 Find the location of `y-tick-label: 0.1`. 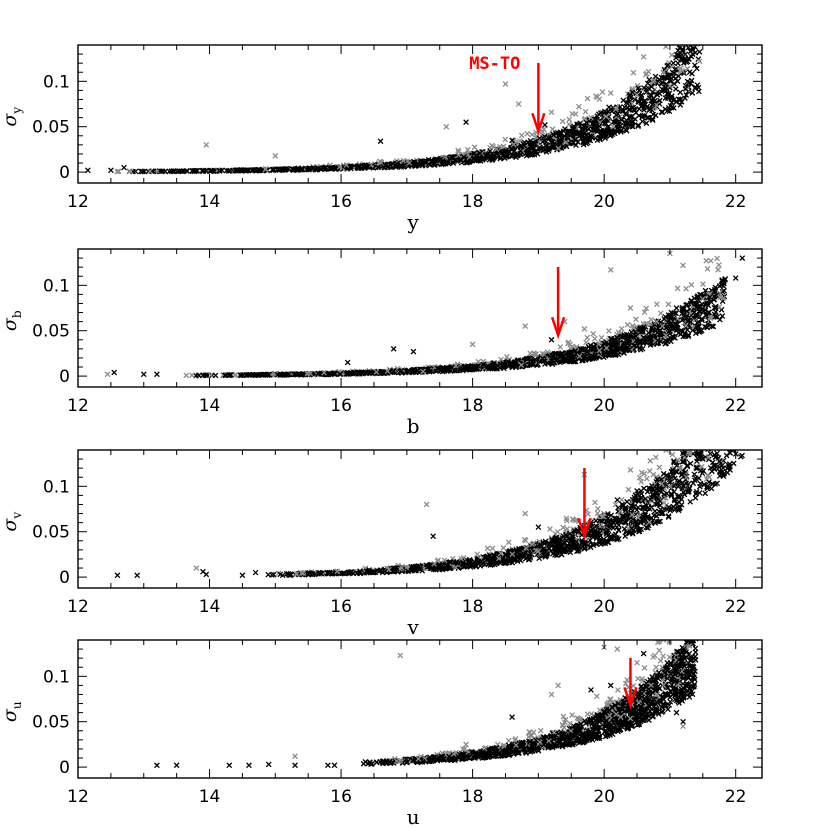

y-tick-label: 0.1 is located at coordinates (56, 286).